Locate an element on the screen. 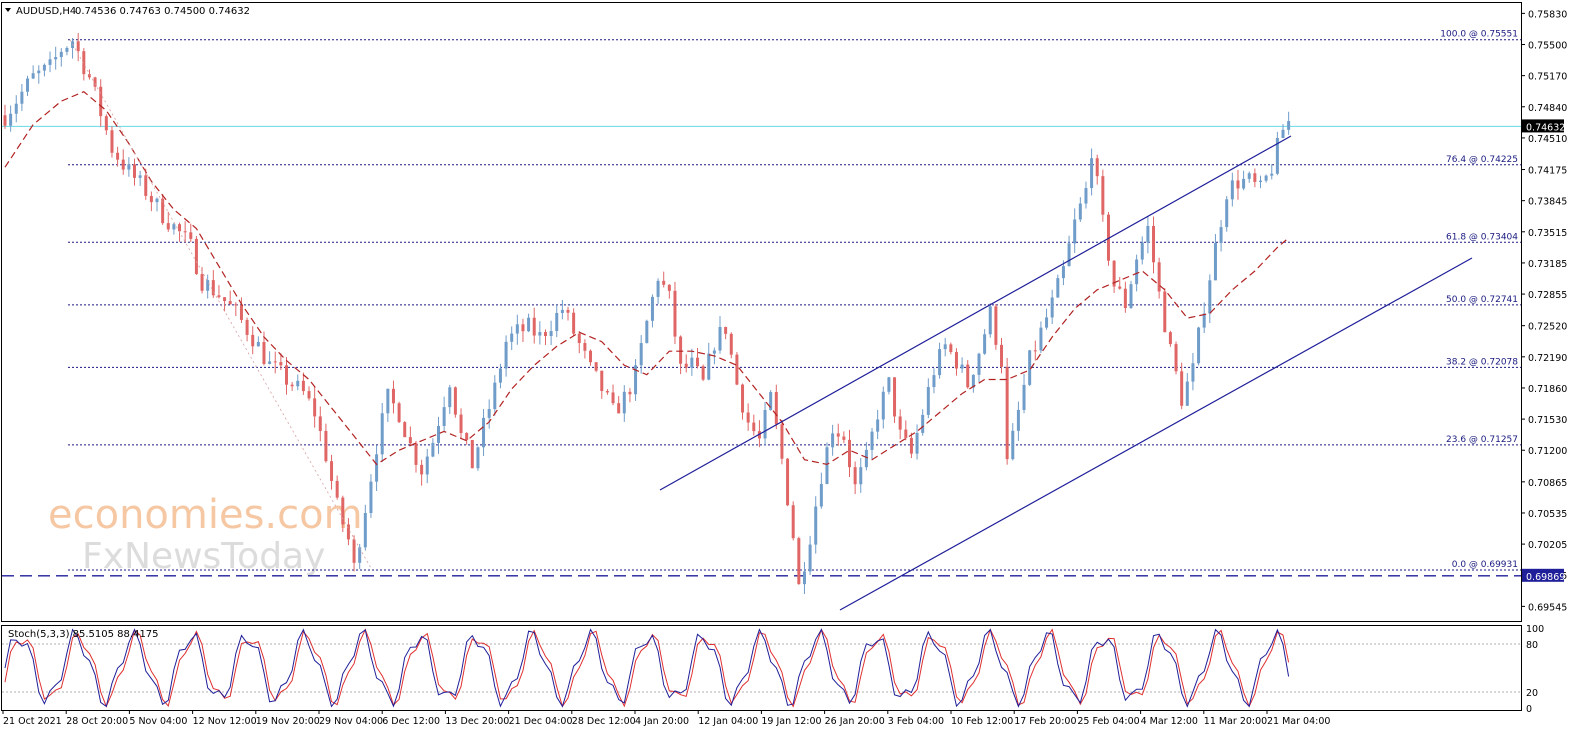  time-tick-label: 17 Feb 20:00 is located at coordinates (1045, 721).